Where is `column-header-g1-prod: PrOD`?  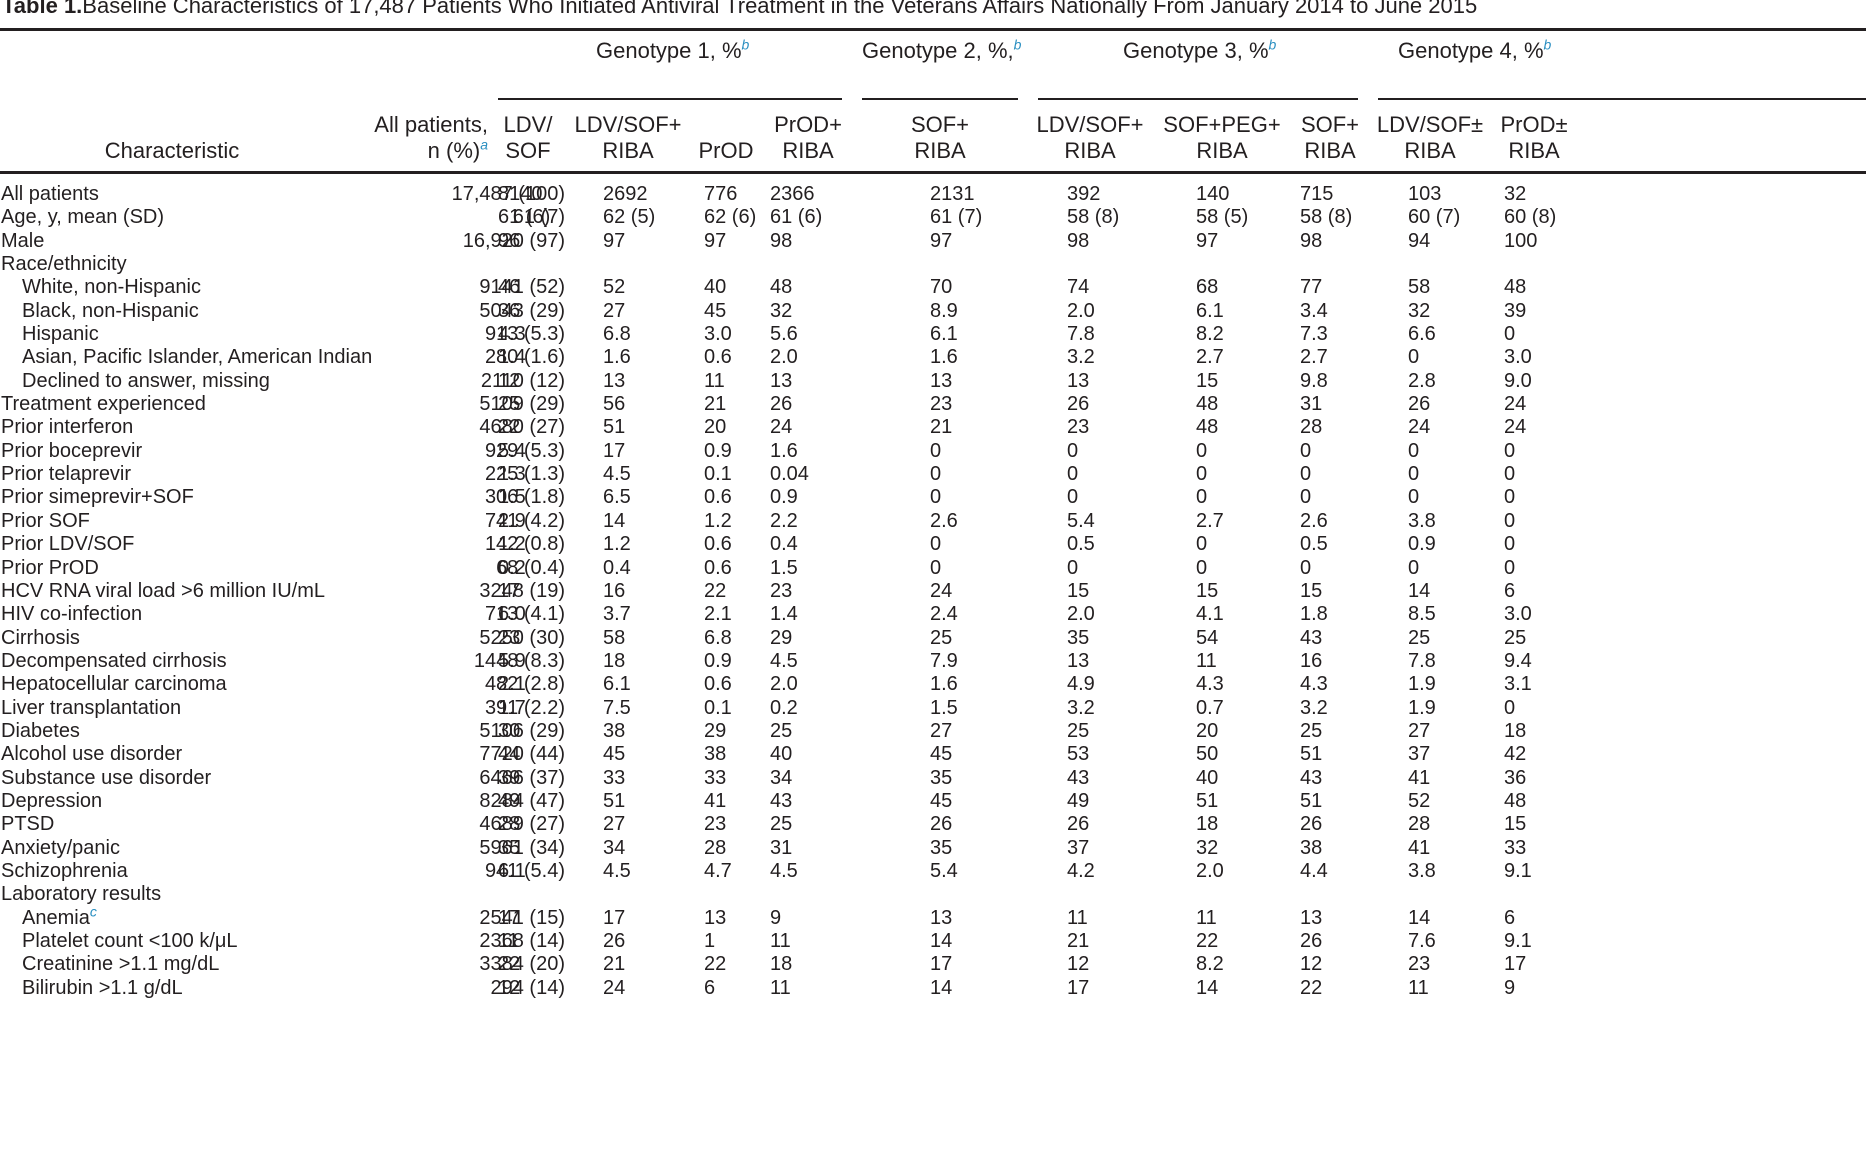 column-header-g1-prod: PrOD is located at coordinates (726, 150).